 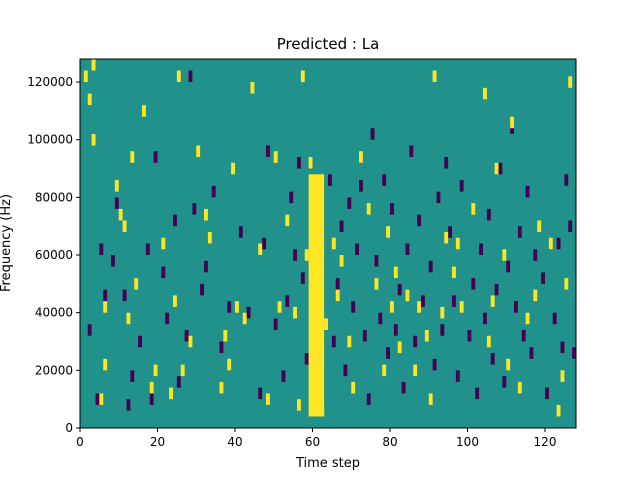 What do you see at coordinates (157, 442) in the screenshot?
I see `x-tick-label: 20` at bounding box center [157, 442].